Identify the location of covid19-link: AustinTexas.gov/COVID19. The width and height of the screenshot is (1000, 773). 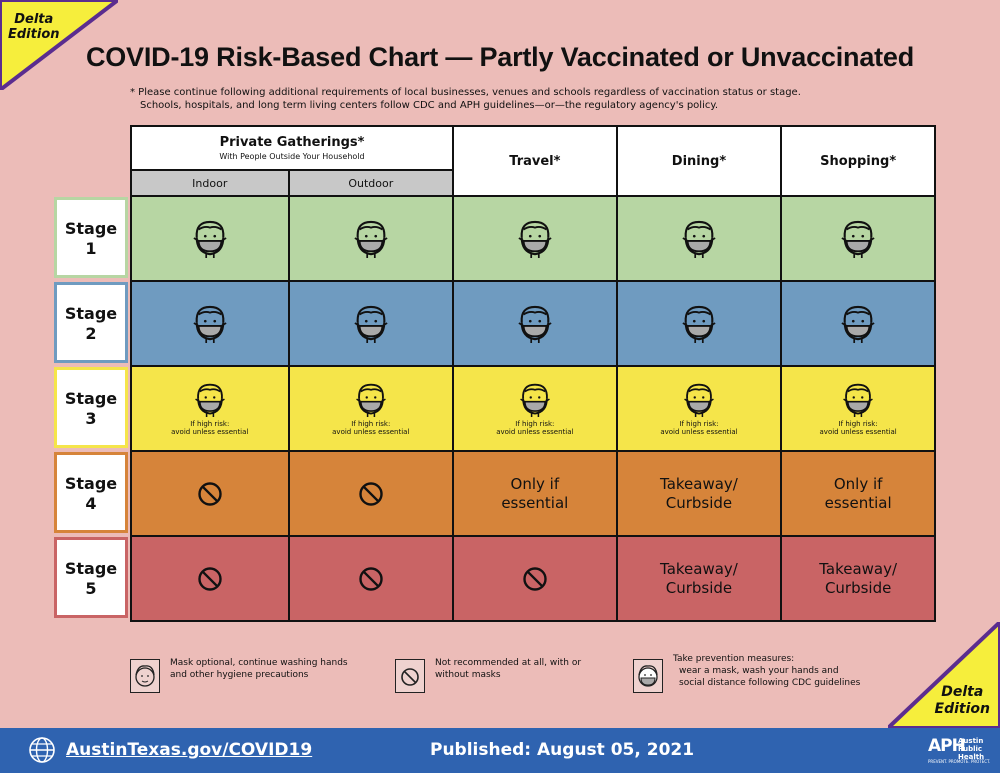
(189, 750).